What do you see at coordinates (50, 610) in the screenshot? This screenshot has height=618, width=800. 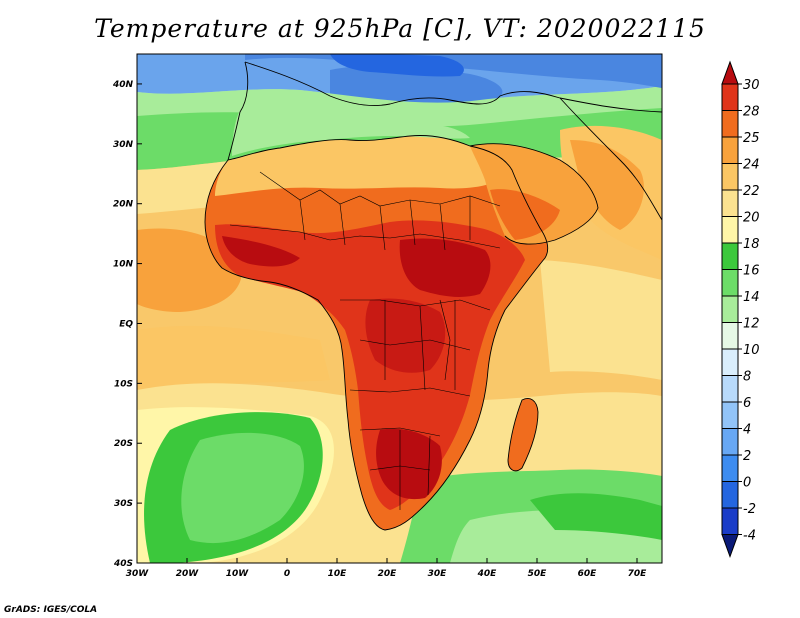 I see `grads-credit: GrADS: IGES/COLA` at bounding box center [50, 610].